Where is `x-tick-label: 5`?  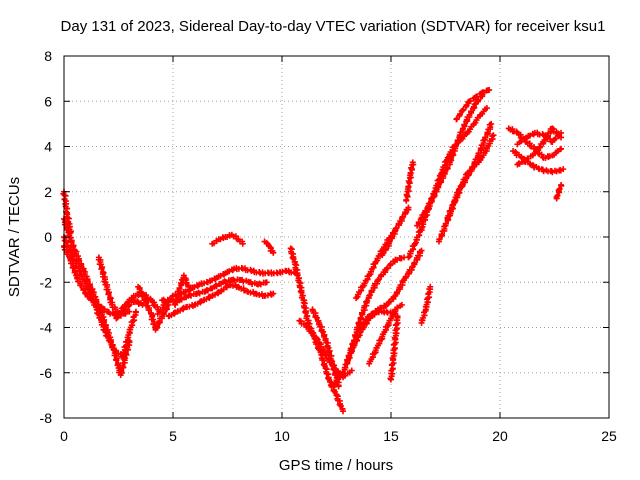
x-tick-label: 5 is located at coordinates (173, 436).